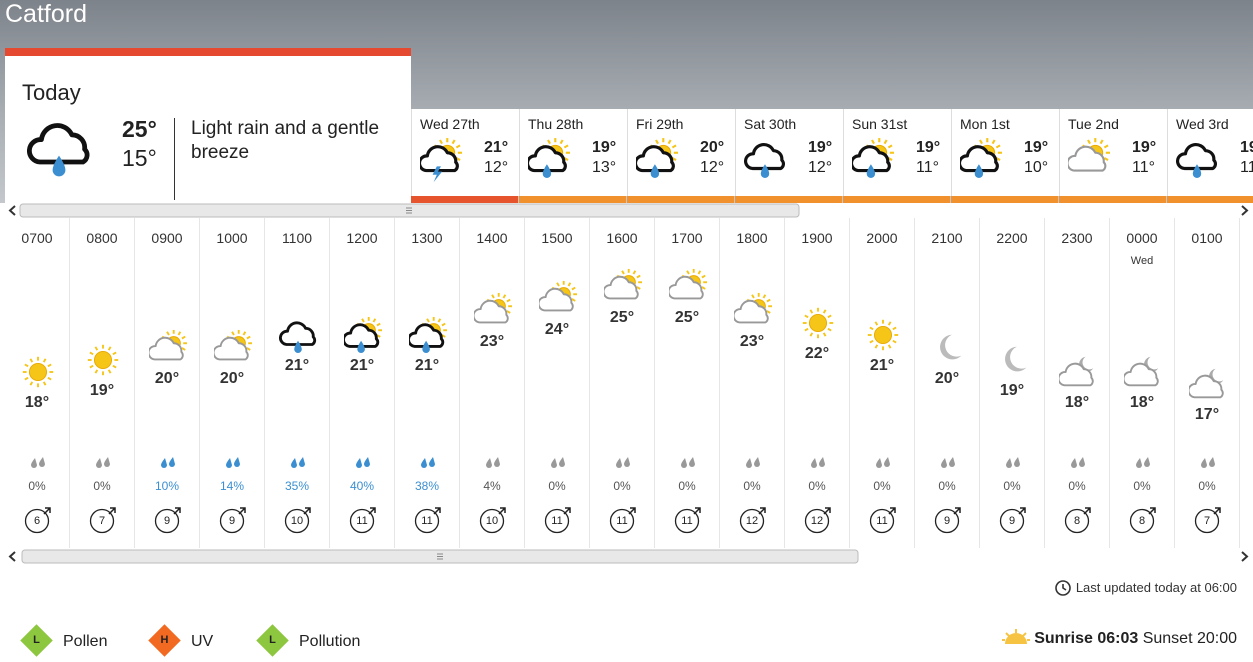  I want to click on wind: 12, so click(752, 520).